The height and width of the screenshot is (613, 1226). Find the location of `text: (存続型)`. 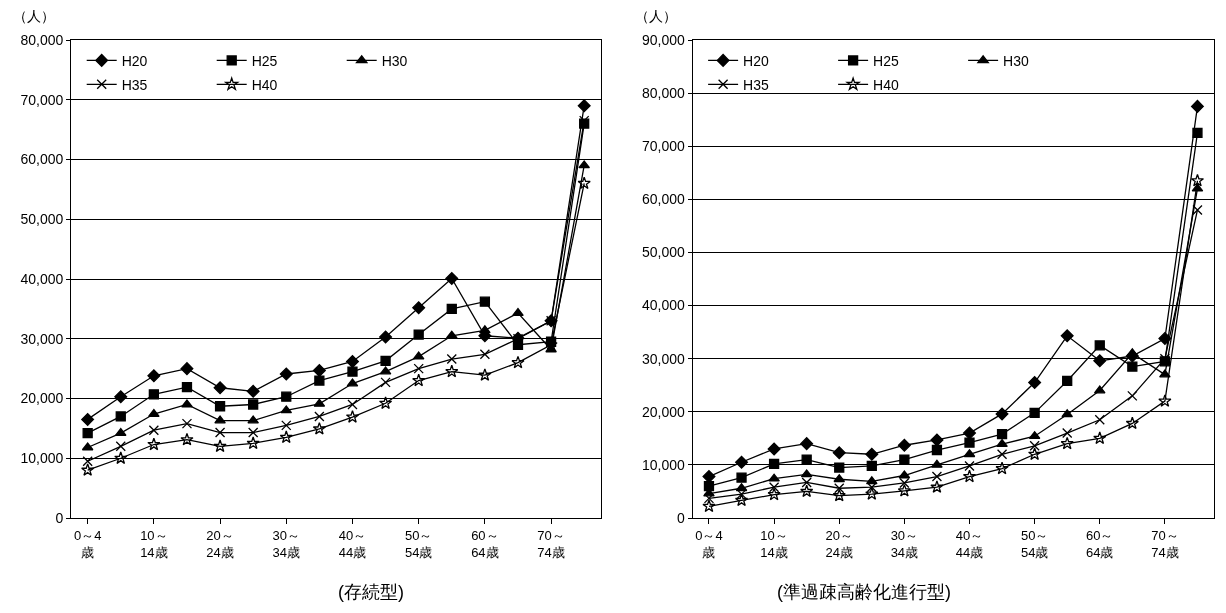

text: (存続型) is located at coordinates (371, 592).